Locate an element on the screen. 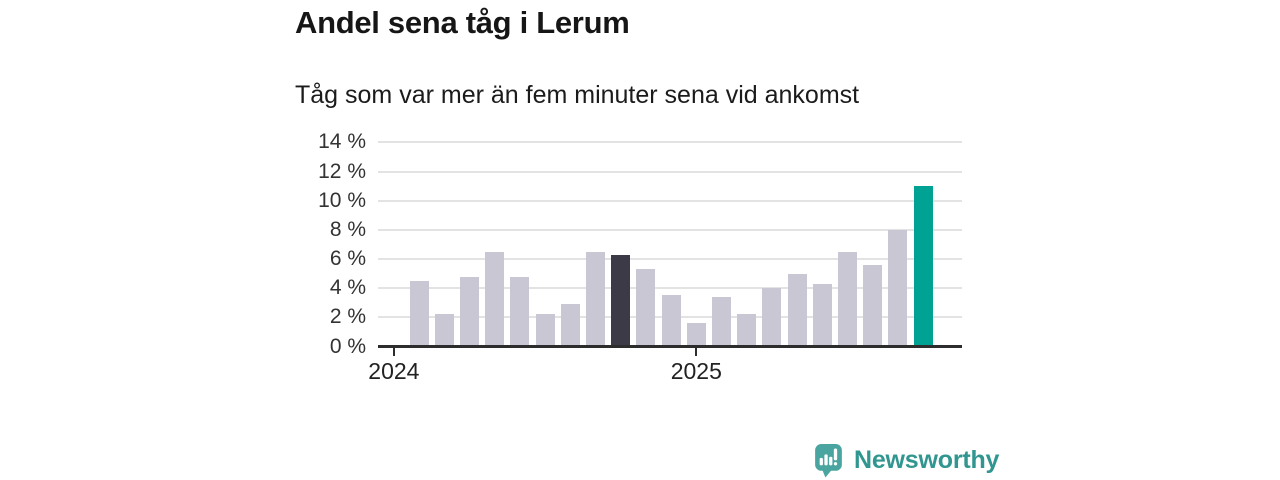 This screenshot has width=1280, height=480. y-axis-label-6pct: 6 % is located at coordinates (347, 258).